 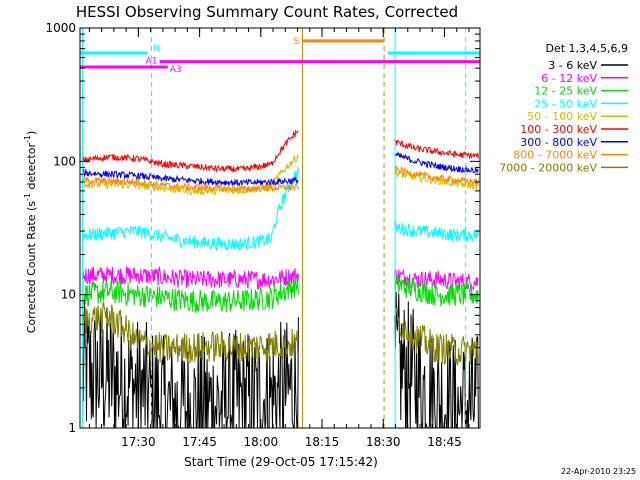 What do you see at coordinates (558, 129) in the screenshot?
I see `legend-label: 100 - 300 keV` at bounding box center [558, 129].